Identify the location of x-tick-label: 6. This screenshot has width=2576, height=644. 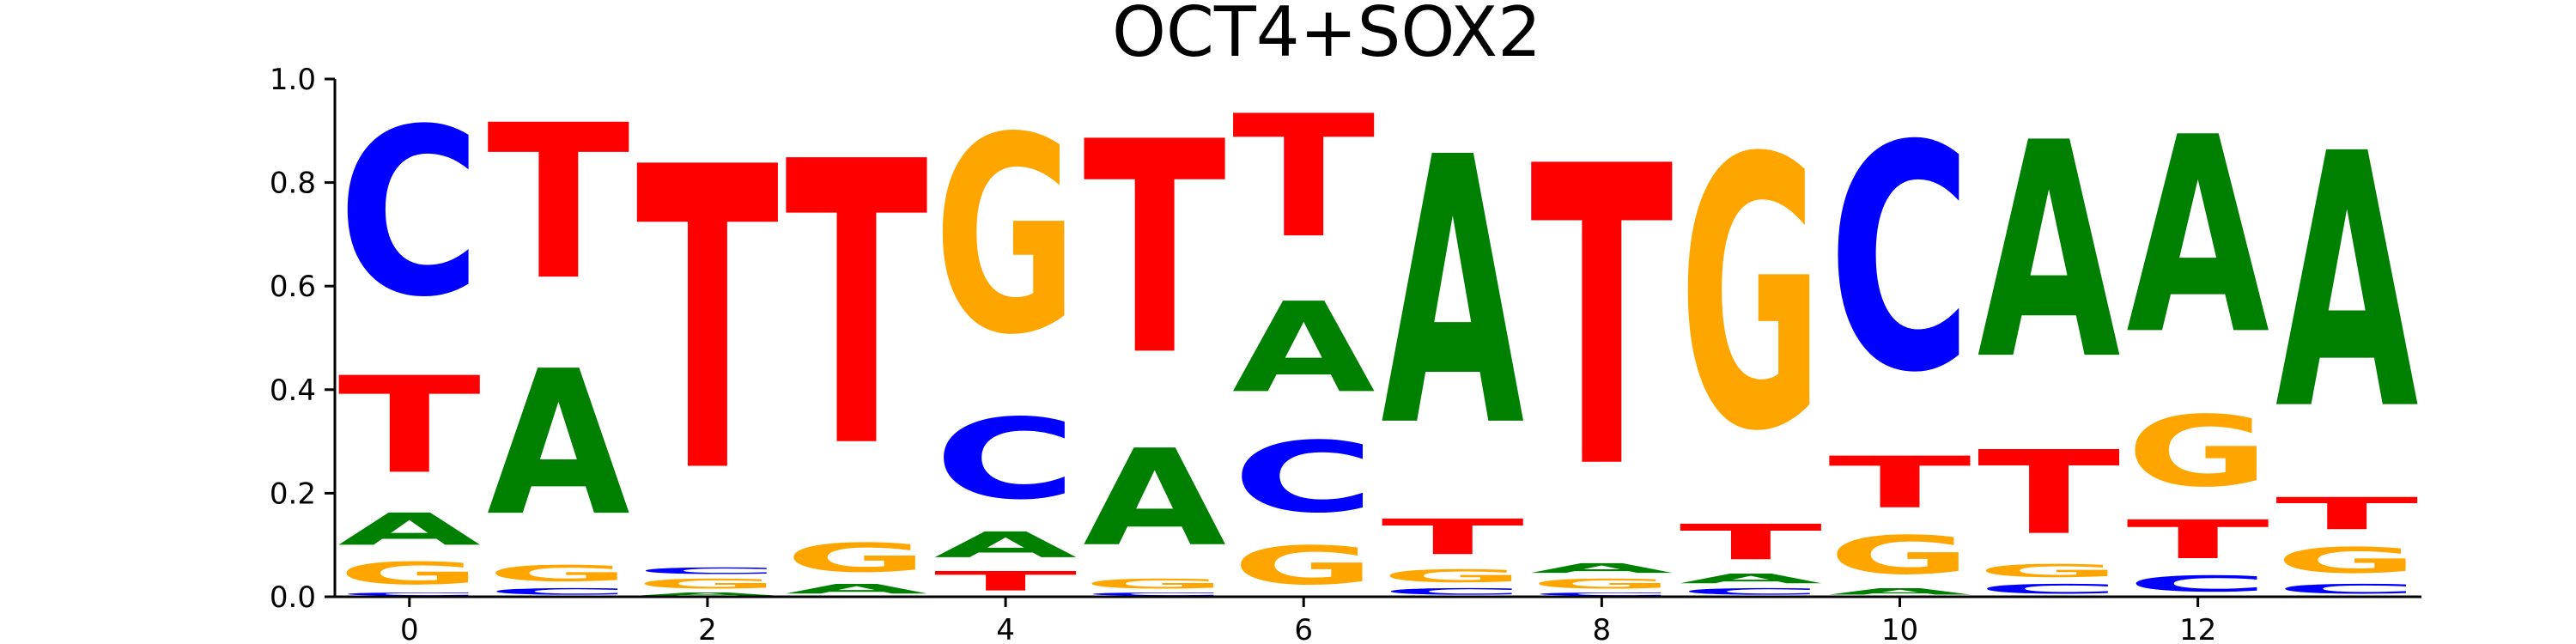
(1303, 629).